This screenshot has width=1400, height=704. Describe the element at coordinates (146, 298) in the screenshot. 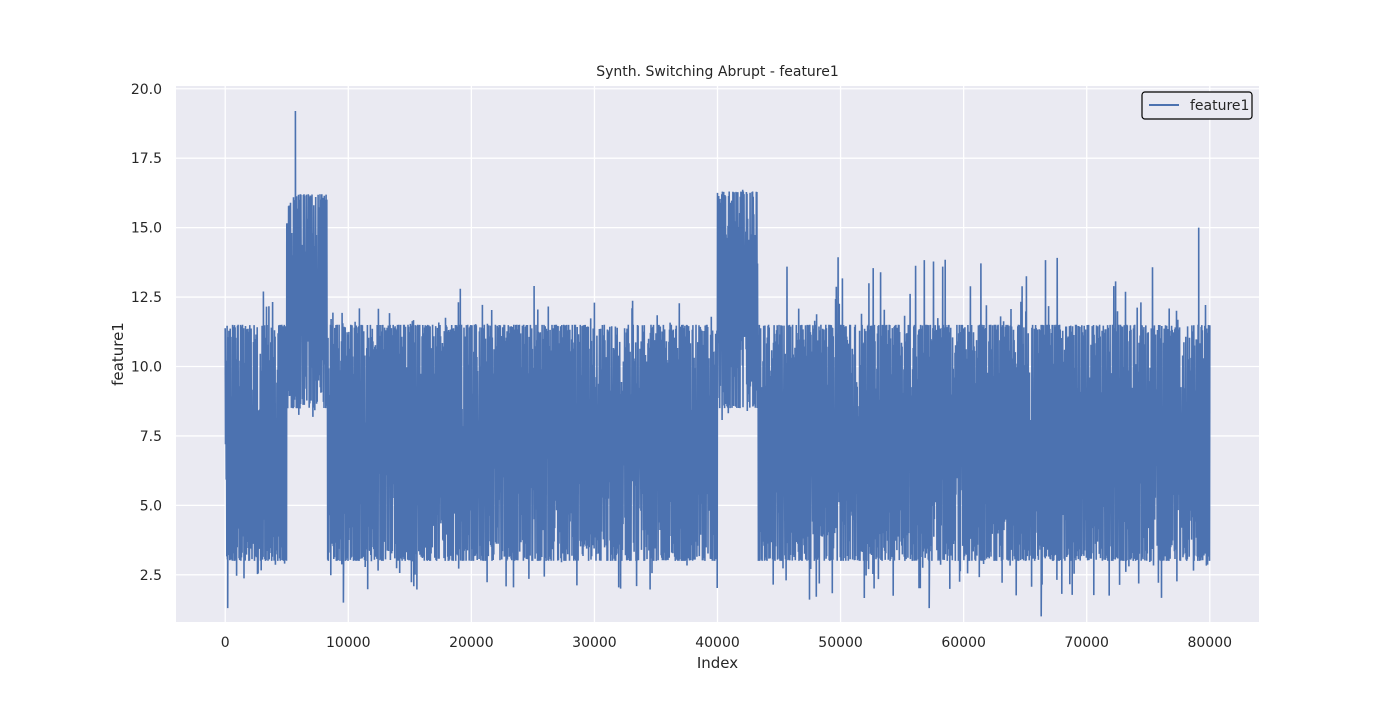

I see `y-tick-label: 12.5` at that location.